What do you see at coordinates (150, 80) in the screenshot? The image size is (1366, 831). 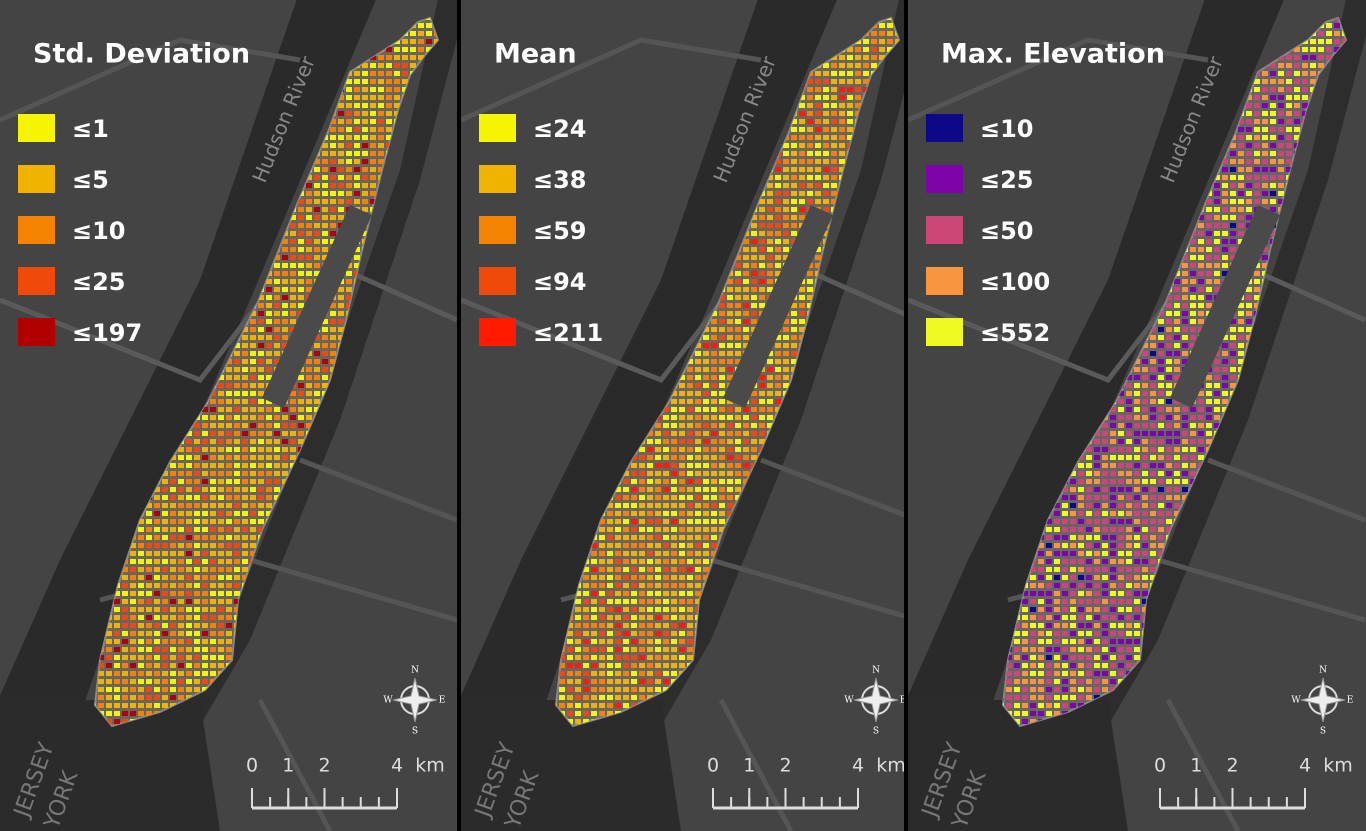 I see `road` at bounding box center [150, 80].